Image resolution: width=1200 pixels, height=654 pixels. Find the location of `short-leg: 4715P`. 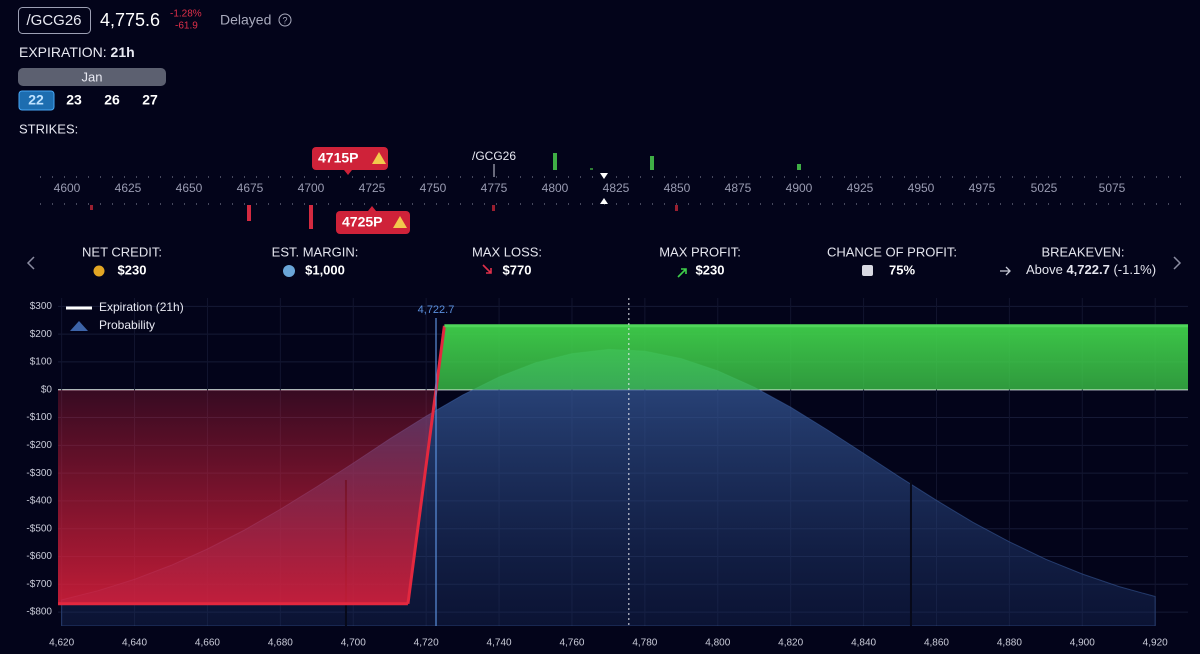

short-leg: 4715P is located at coordinates (338, 158).